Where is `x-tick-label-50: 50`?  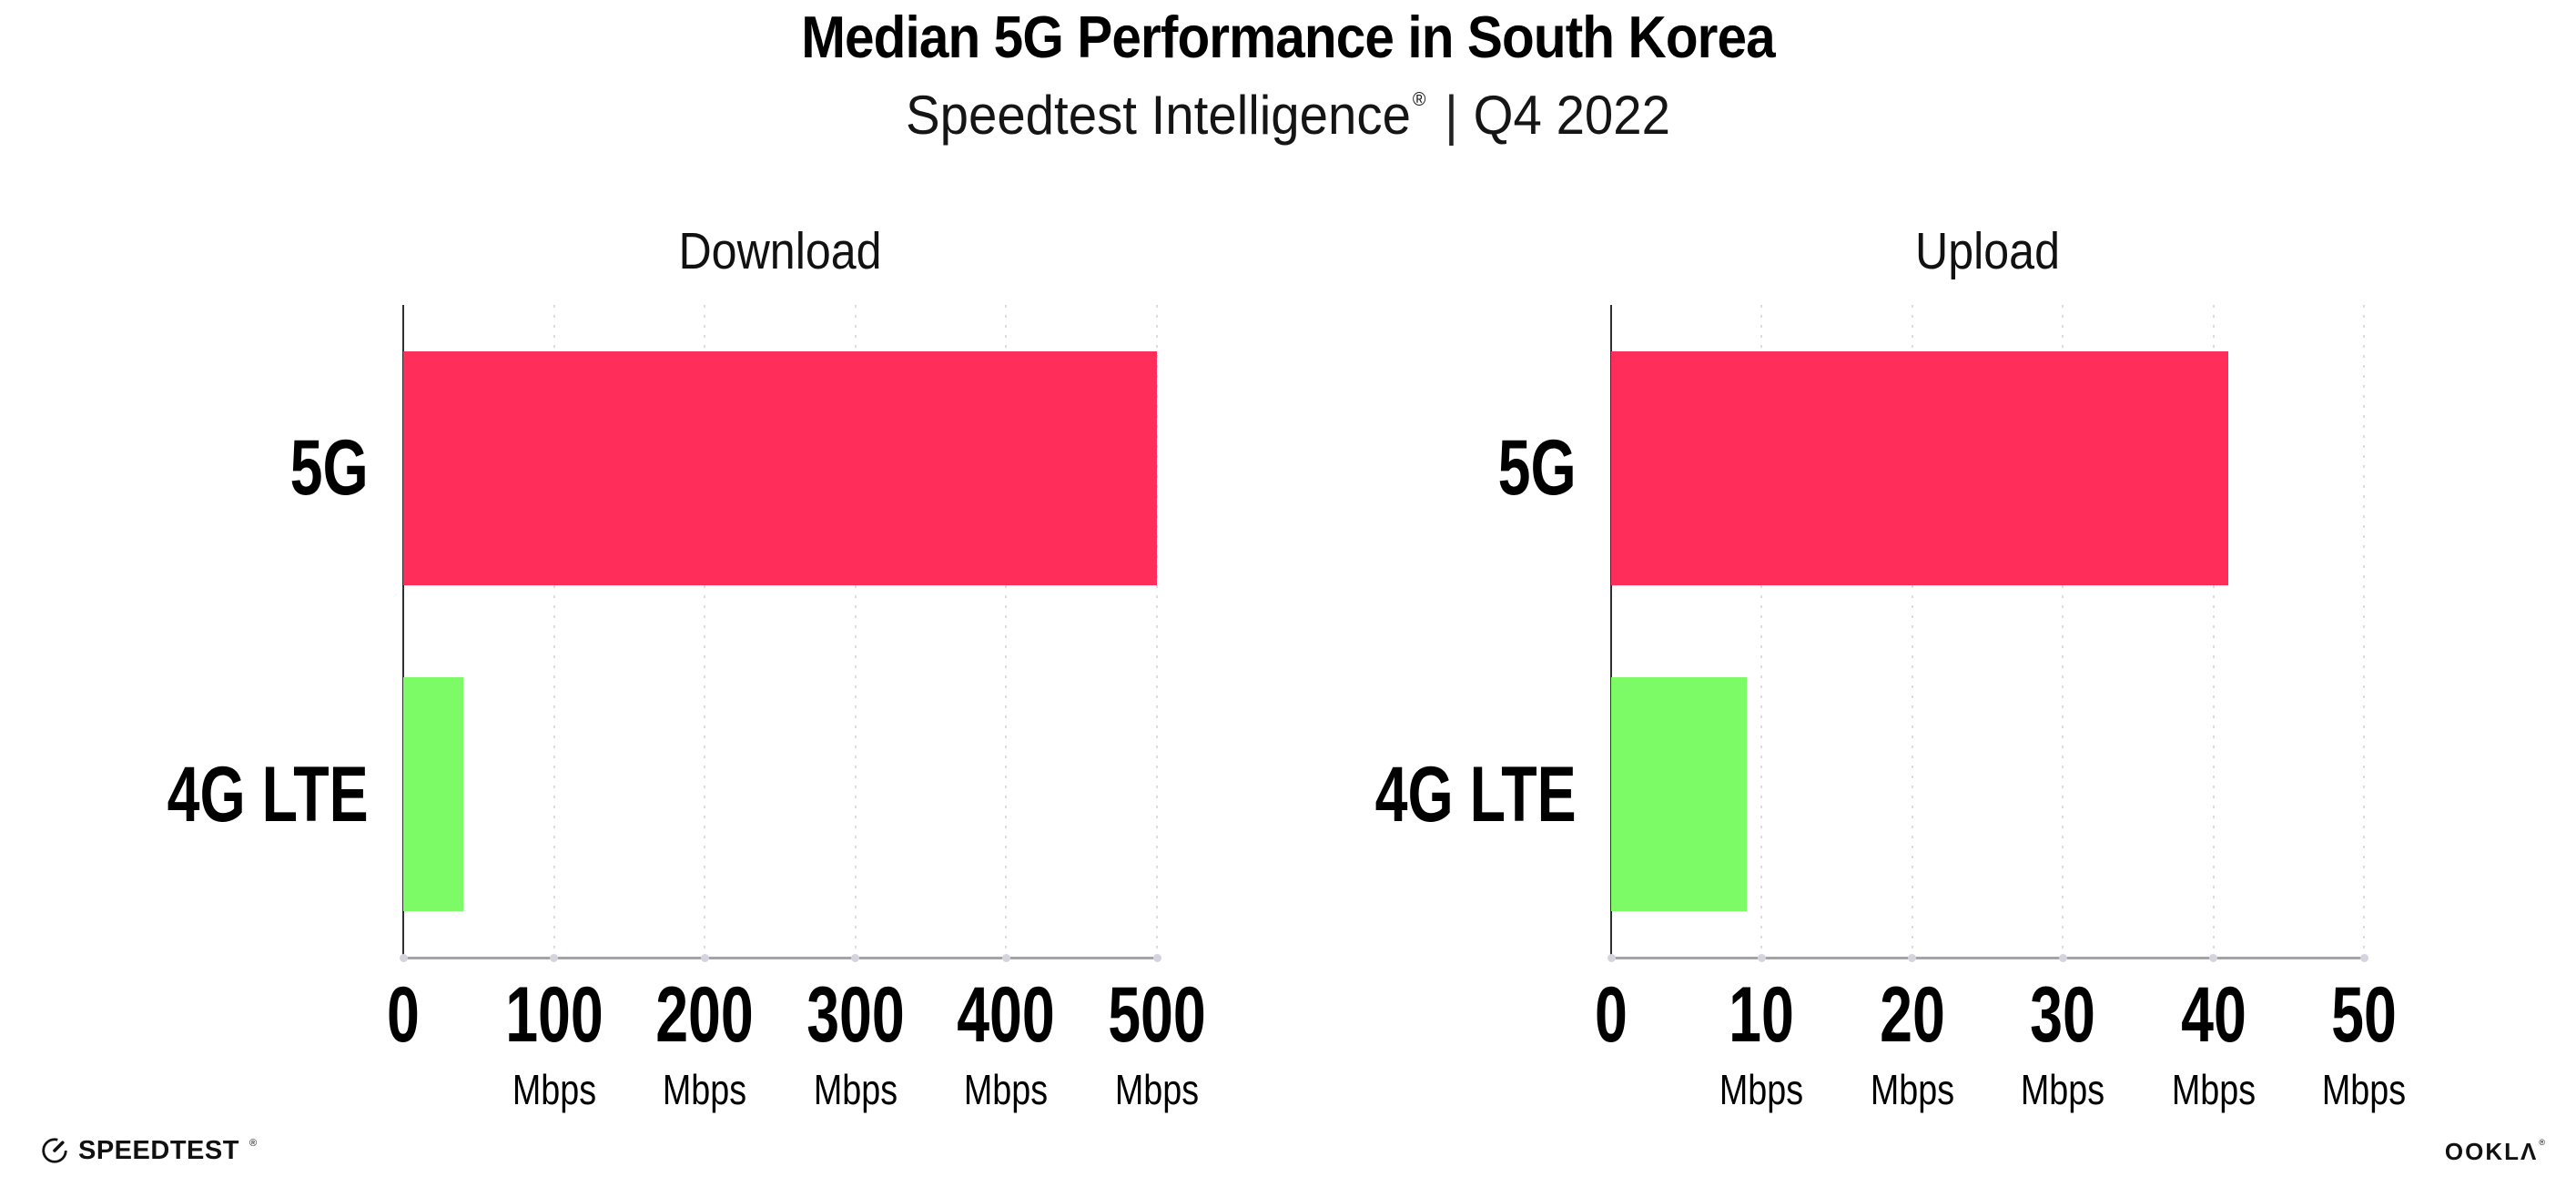
x-tick-label-50: 50 is located at coordinates (2364, 1015).